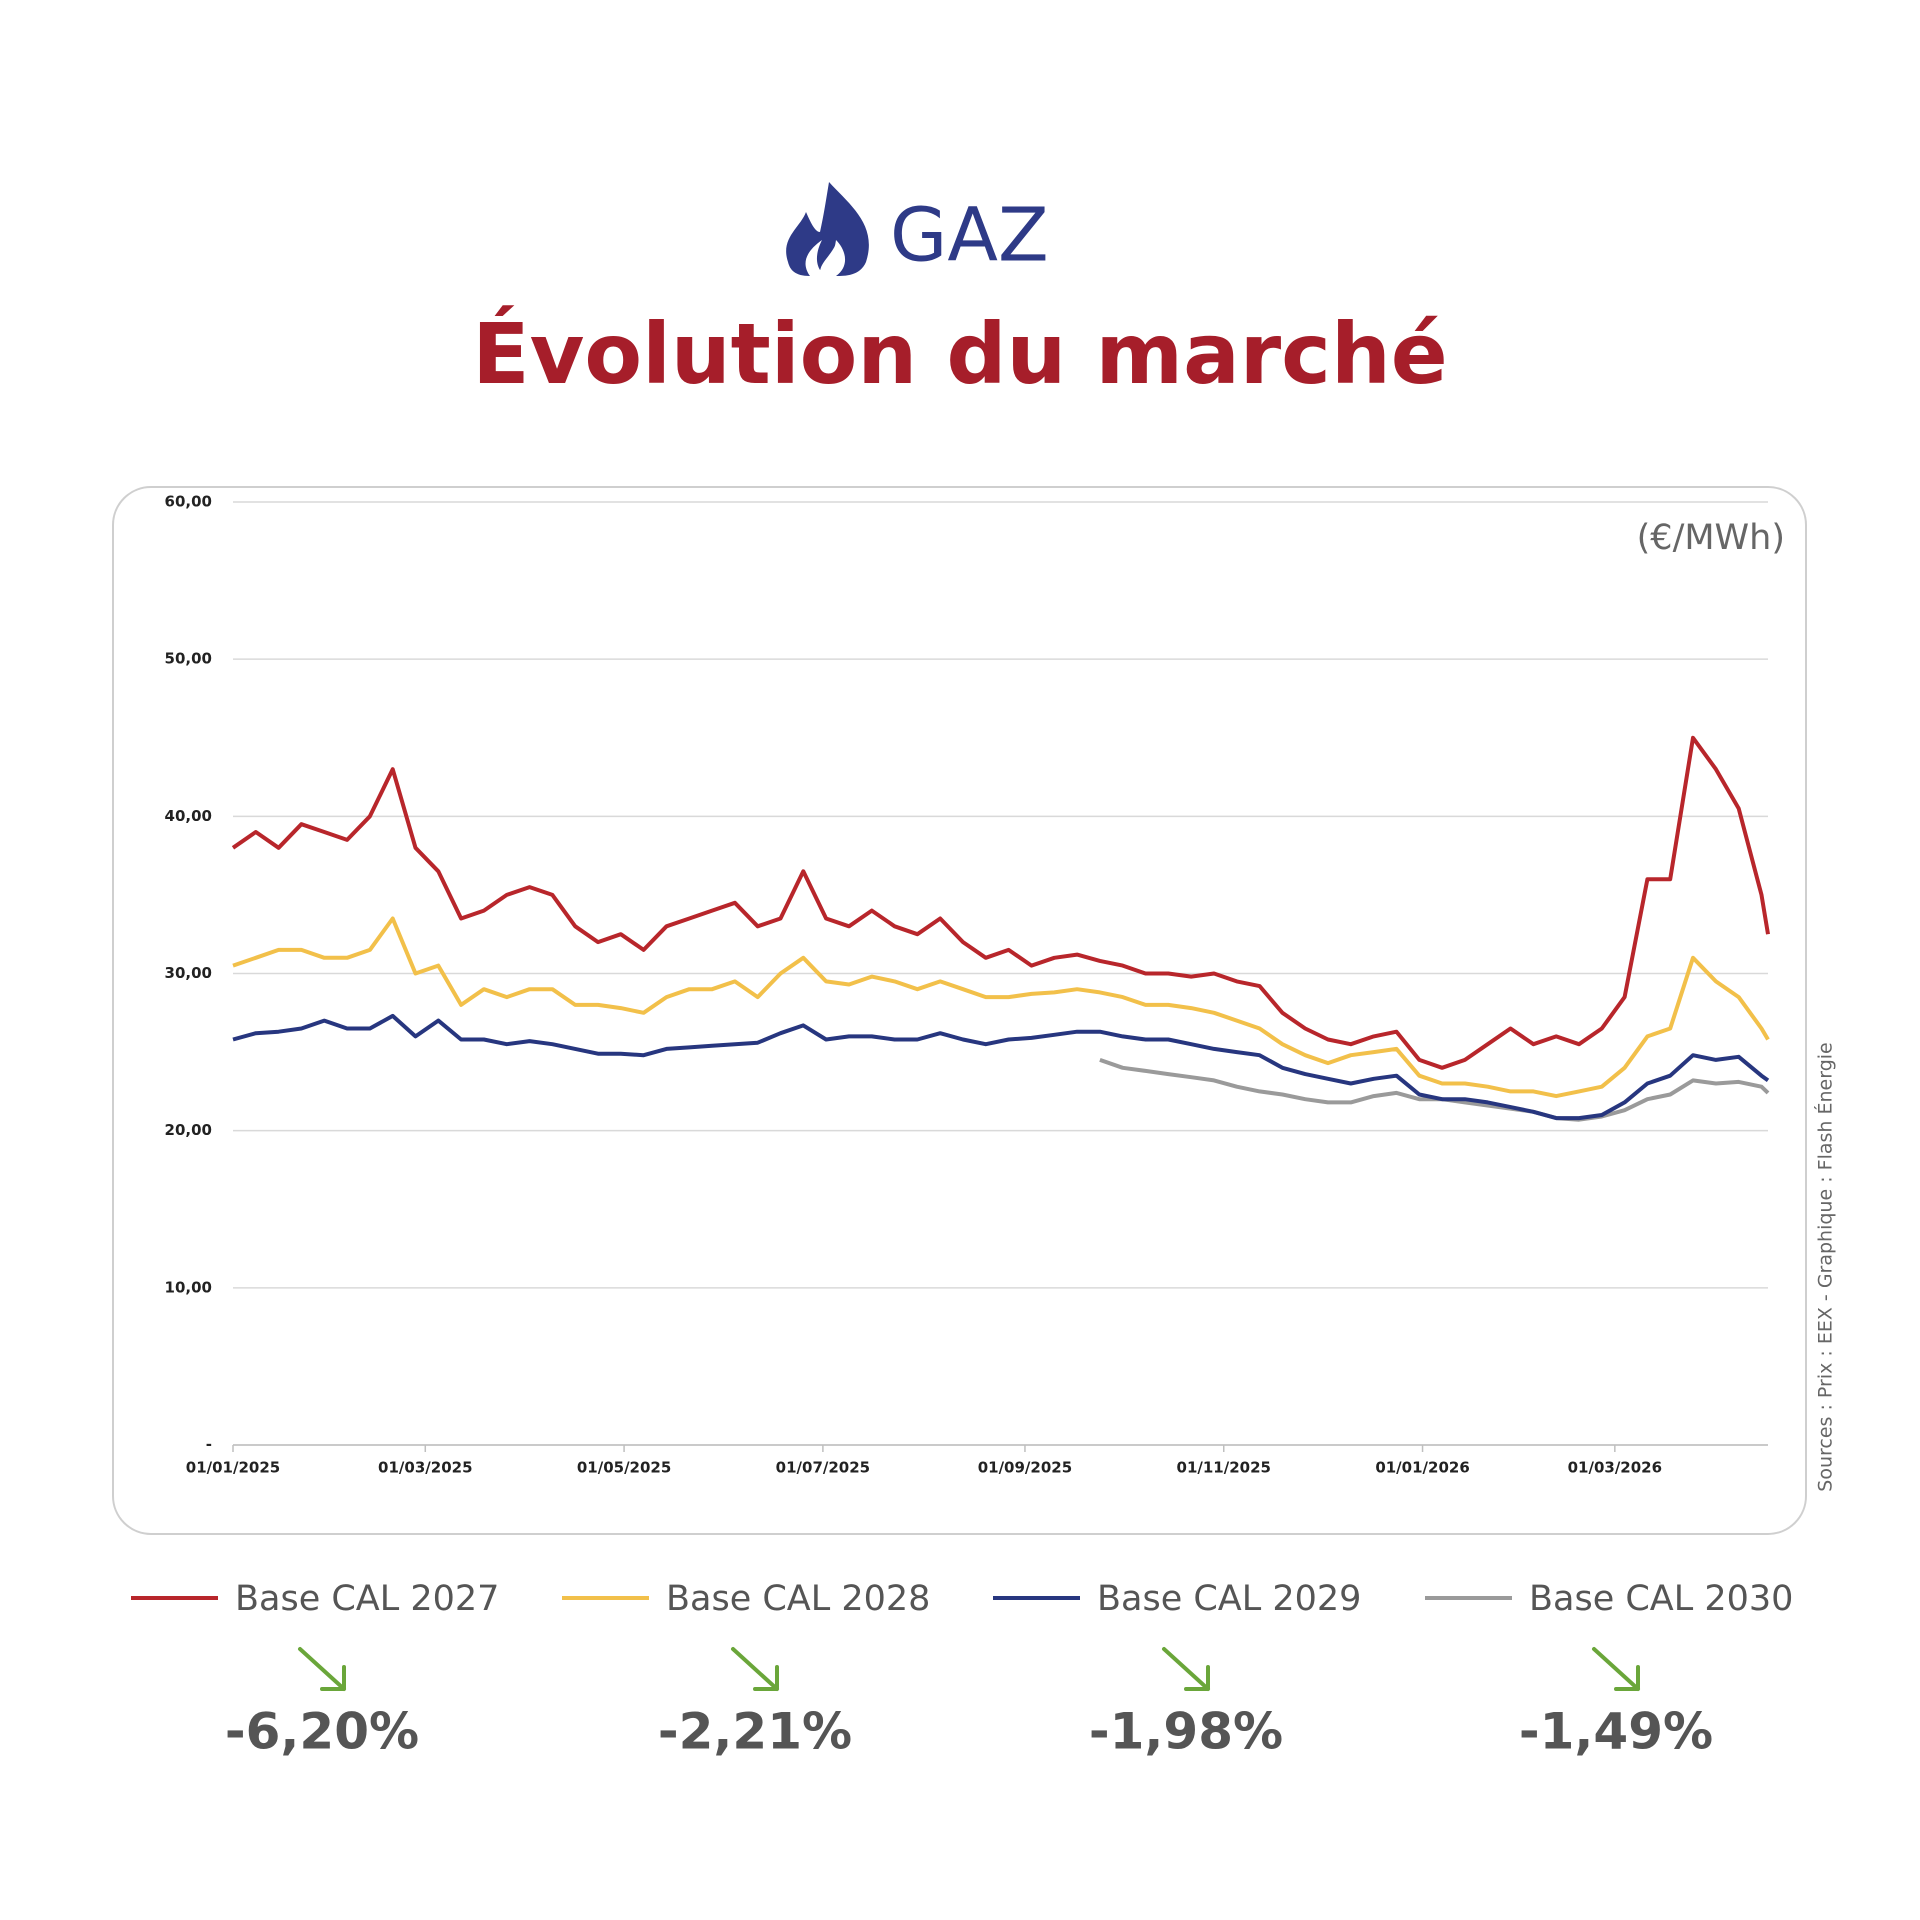  I want to click on x-tick-label: 01/05/2025, so click(624, 1468).